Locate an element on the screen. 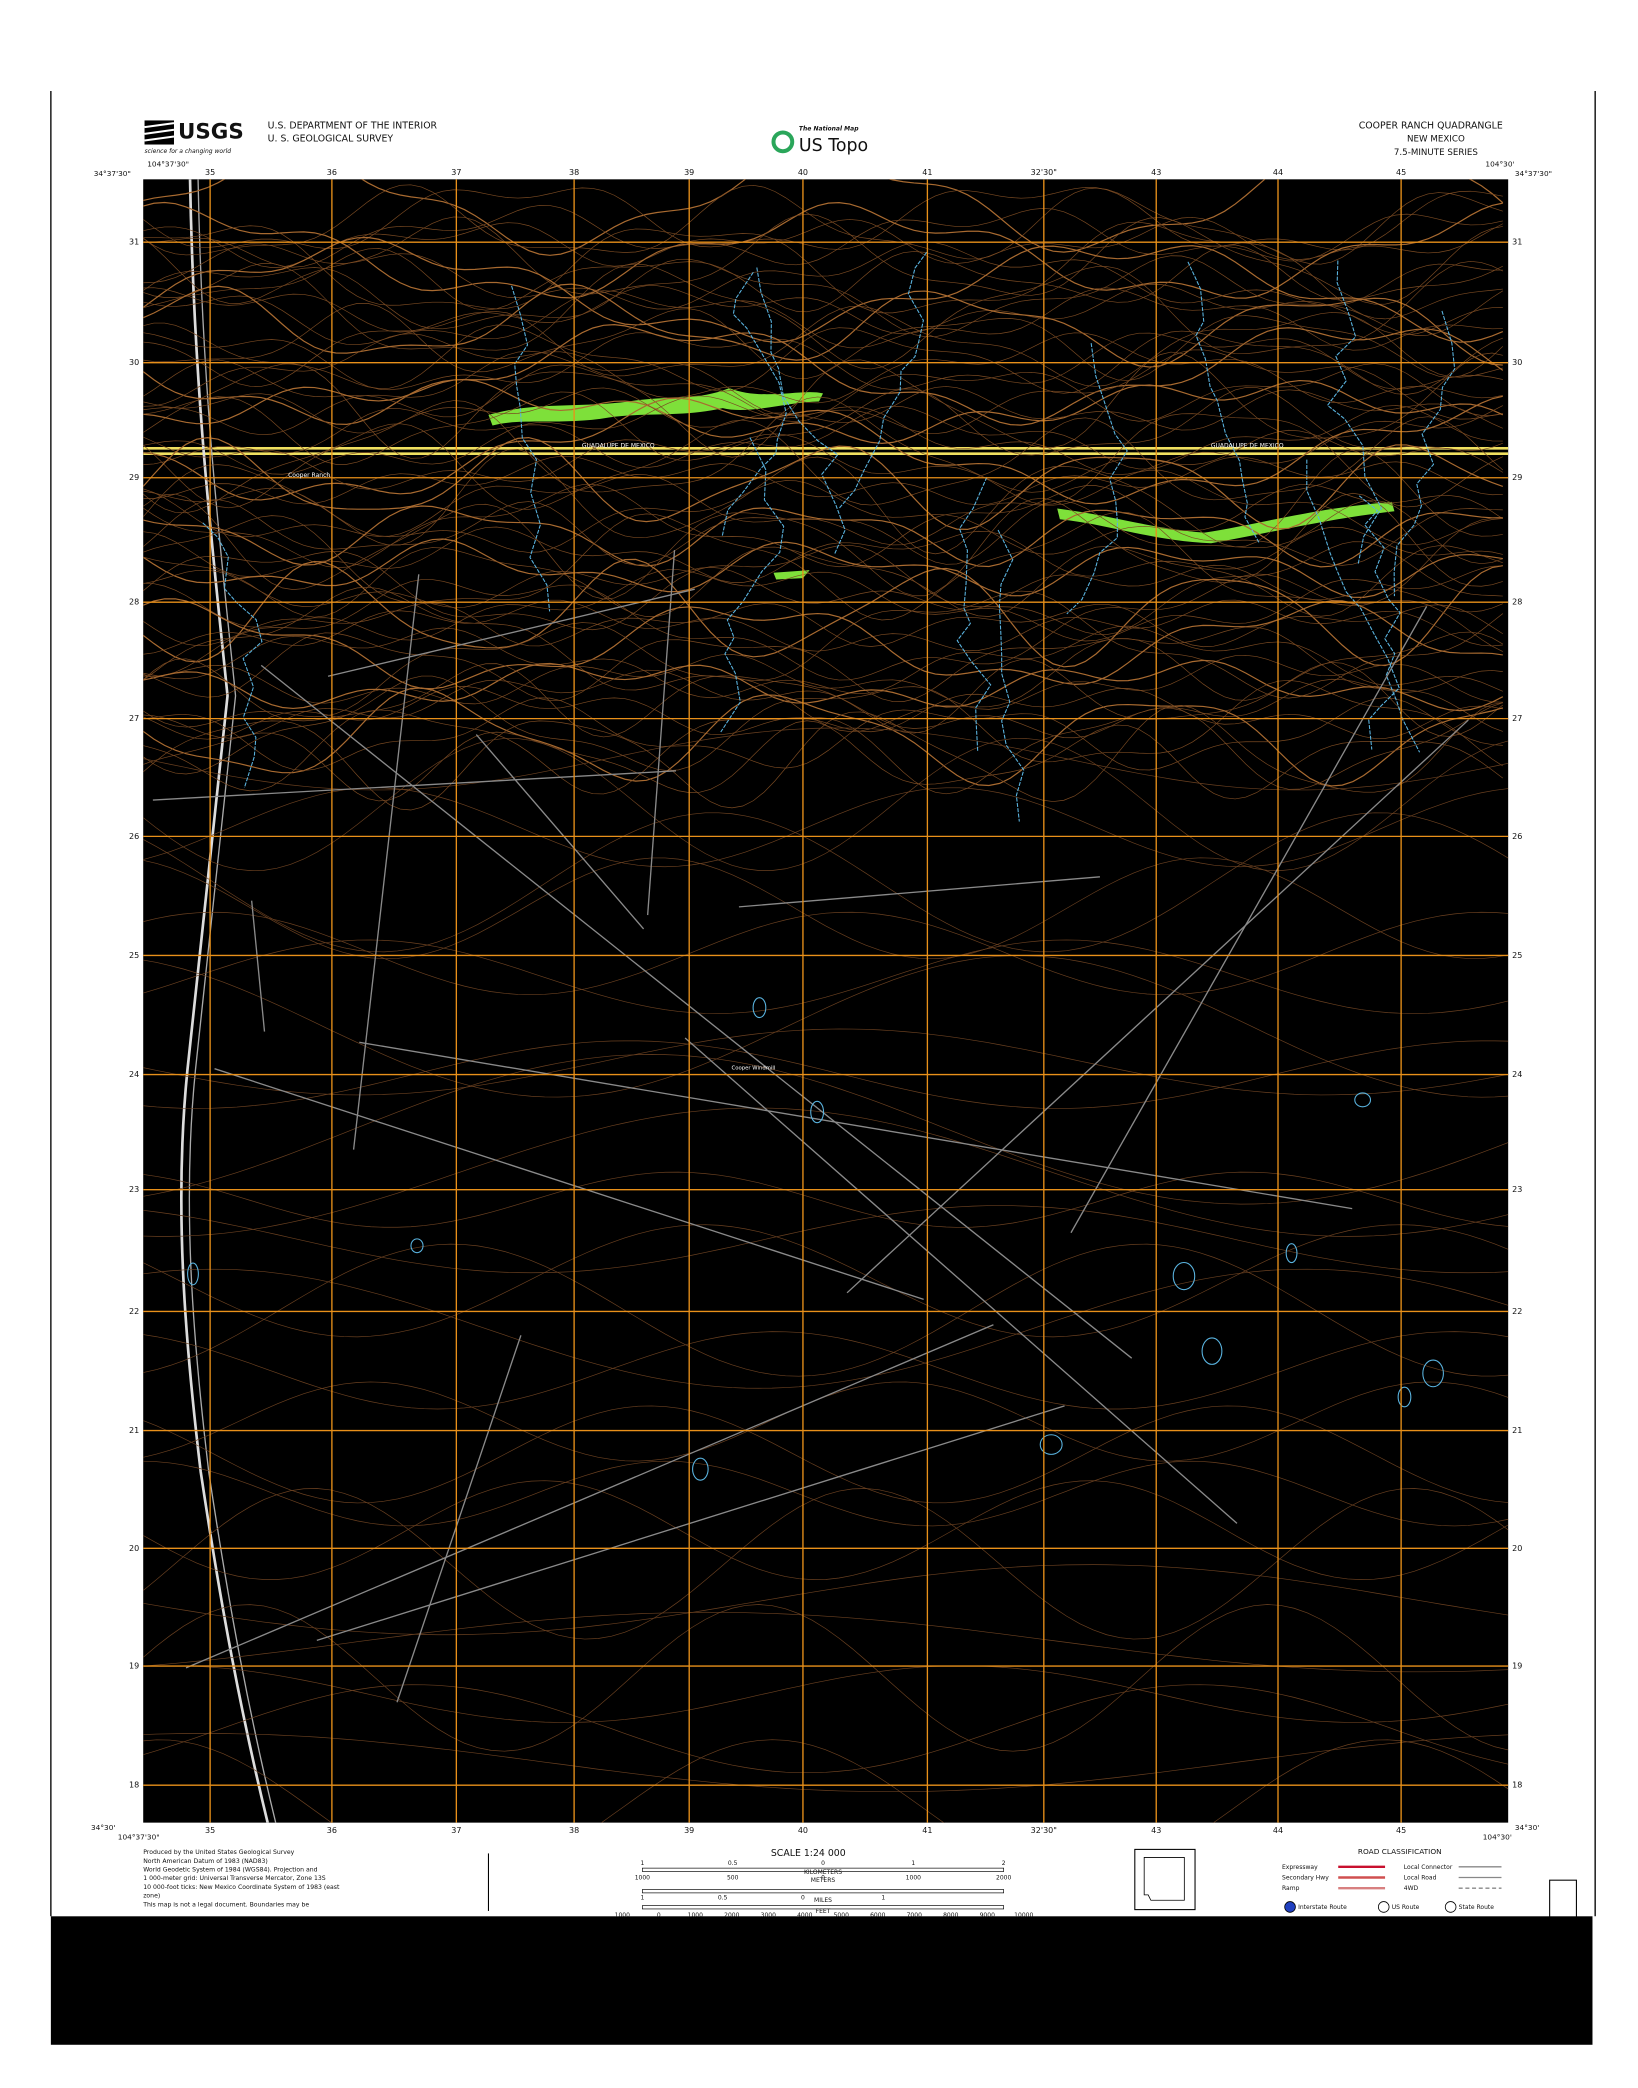  scale-label: 6000 is located at coordinates (877, 1915).